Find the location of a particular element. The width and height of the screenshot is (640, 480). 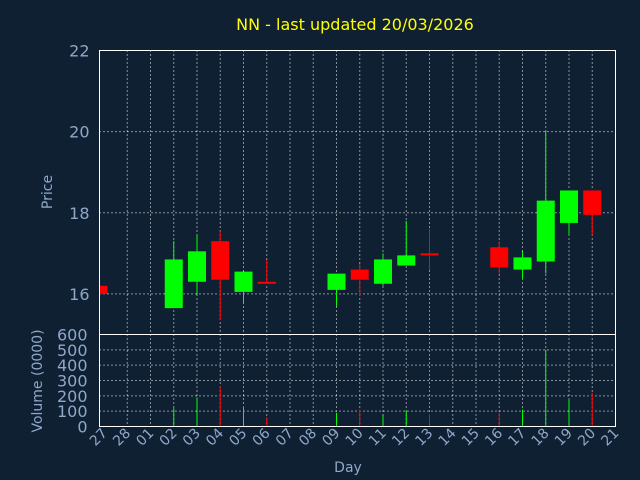

x-tick-label: 13 is located at coordinates (424, 438).